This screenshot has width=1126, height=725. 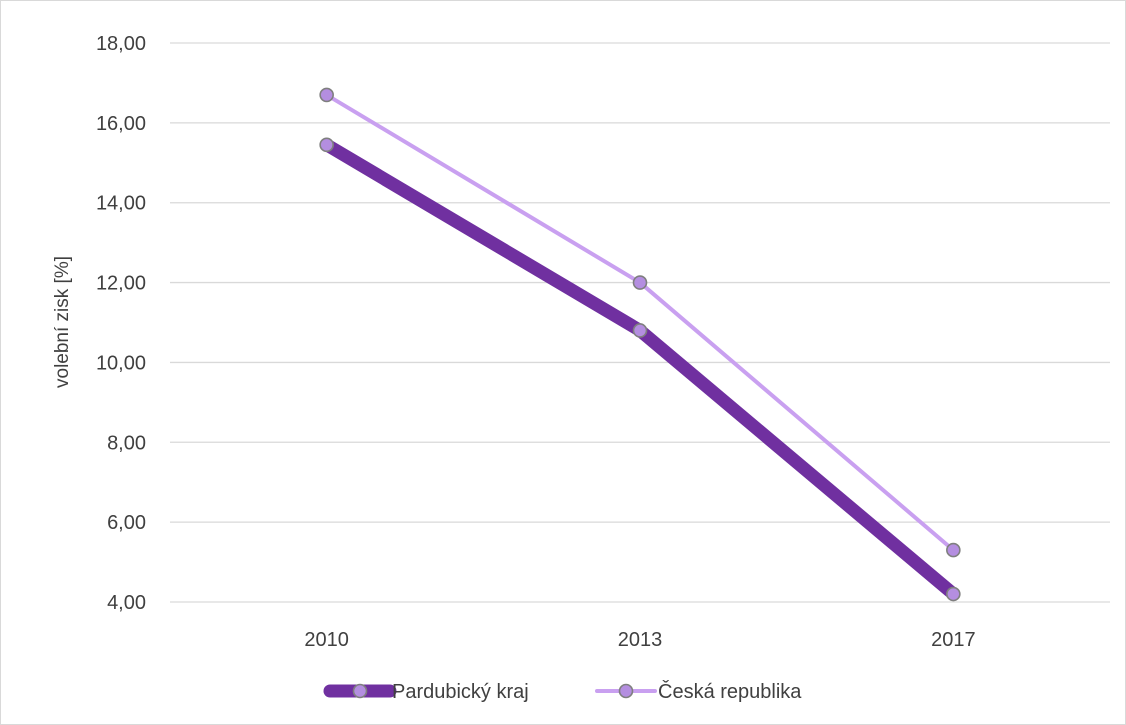 What do you see at coordinates (126, 603) in the screenshot?
I see `y-tick-label: 4,00` at bounding box center [126, 603].